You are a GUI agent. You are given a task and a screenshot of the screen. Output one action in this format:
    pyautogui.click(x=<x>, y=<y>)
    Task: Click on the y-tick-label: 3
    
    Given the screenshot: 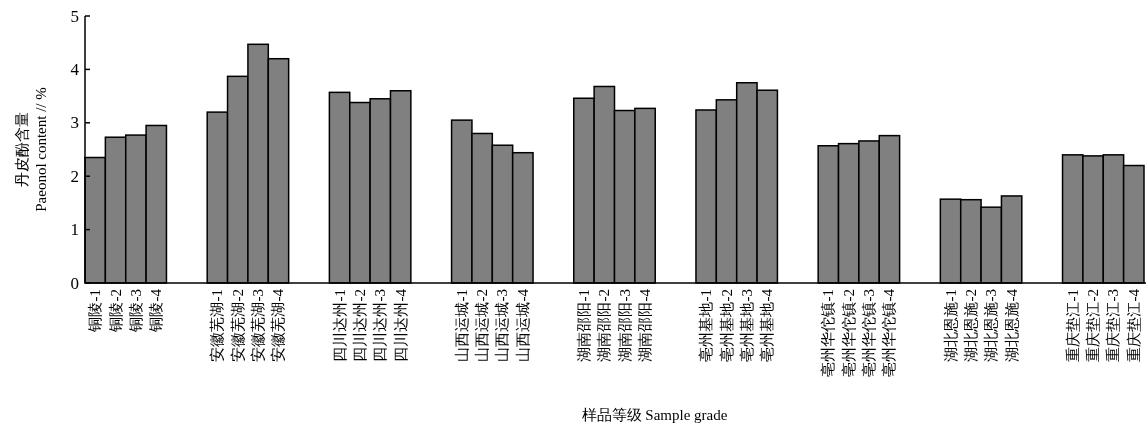 What is the action you would take?
    pyautogui.click(x=74, y=123)
    